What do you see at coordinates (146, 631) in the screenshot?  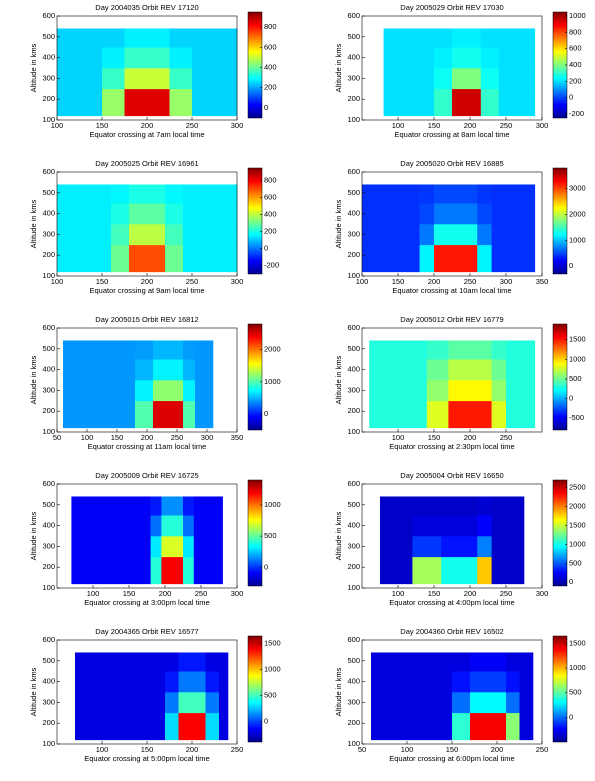 I see `panel-title: Day 2004365 Orbit REV 16577` at bounding box center [146, 631].